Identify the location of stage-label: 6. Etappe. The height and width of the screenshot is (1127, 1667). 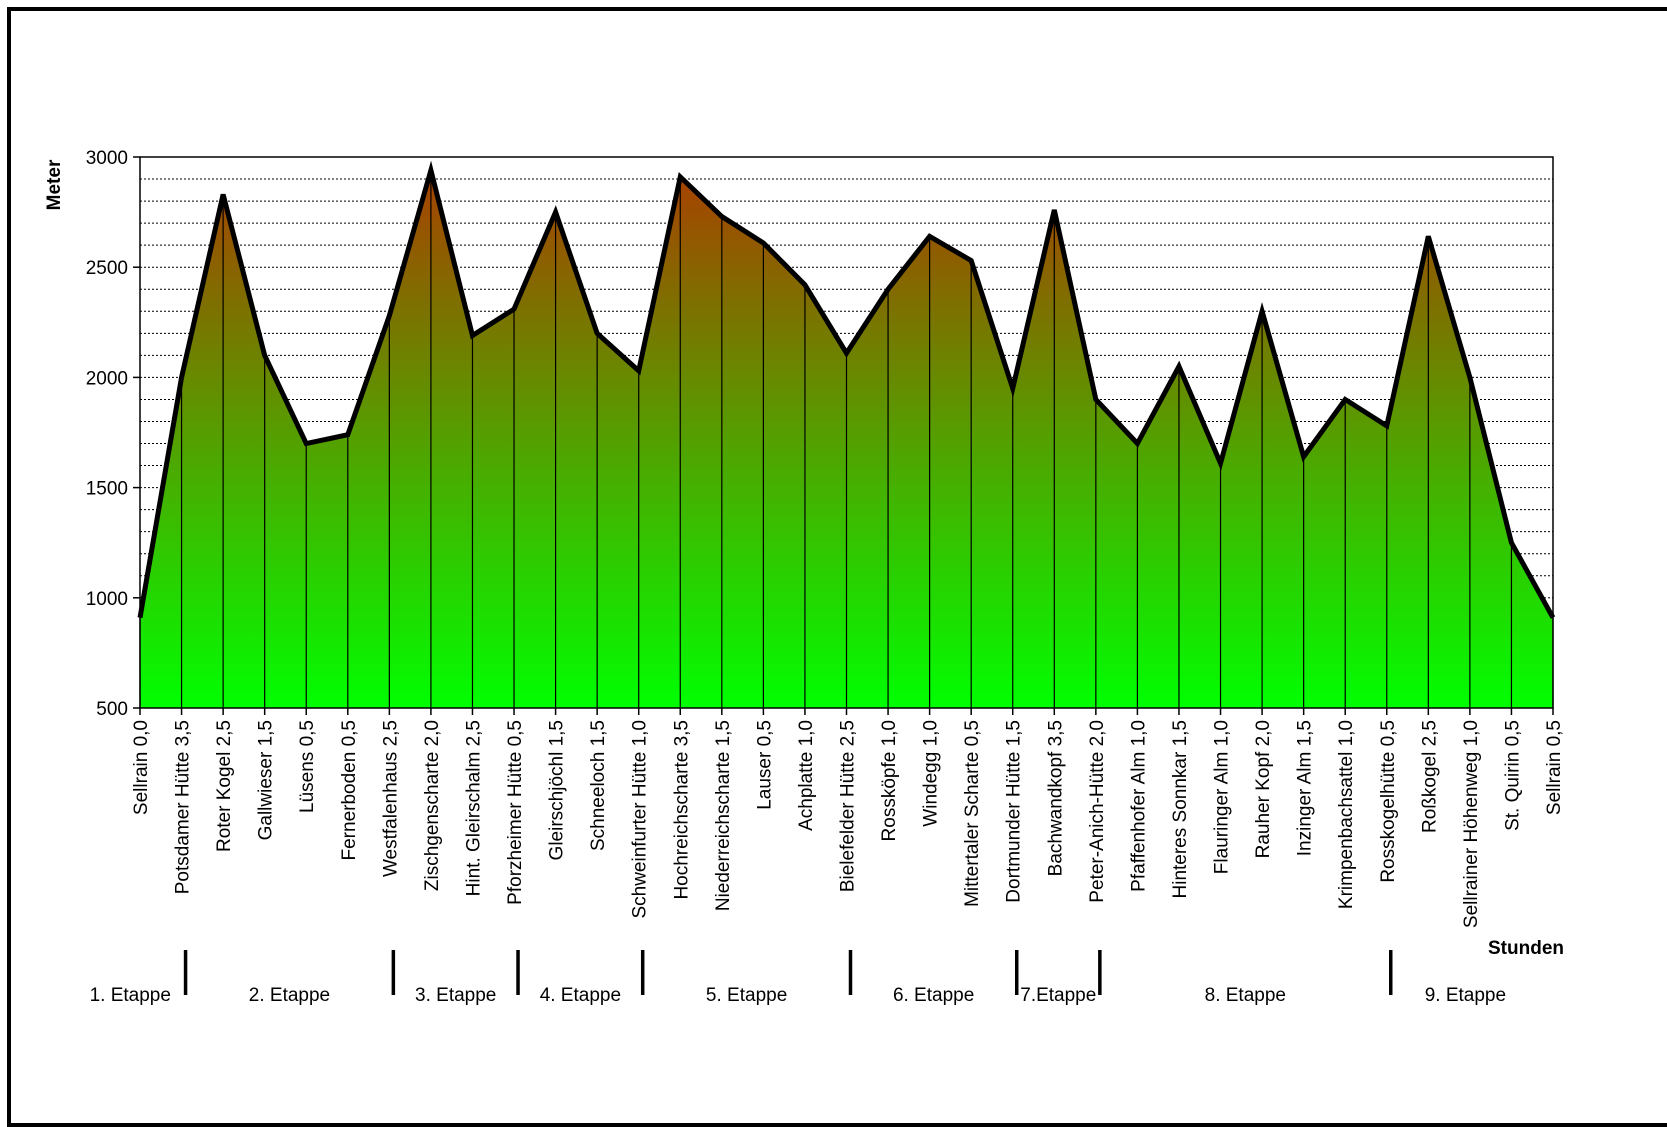
(933, 995).